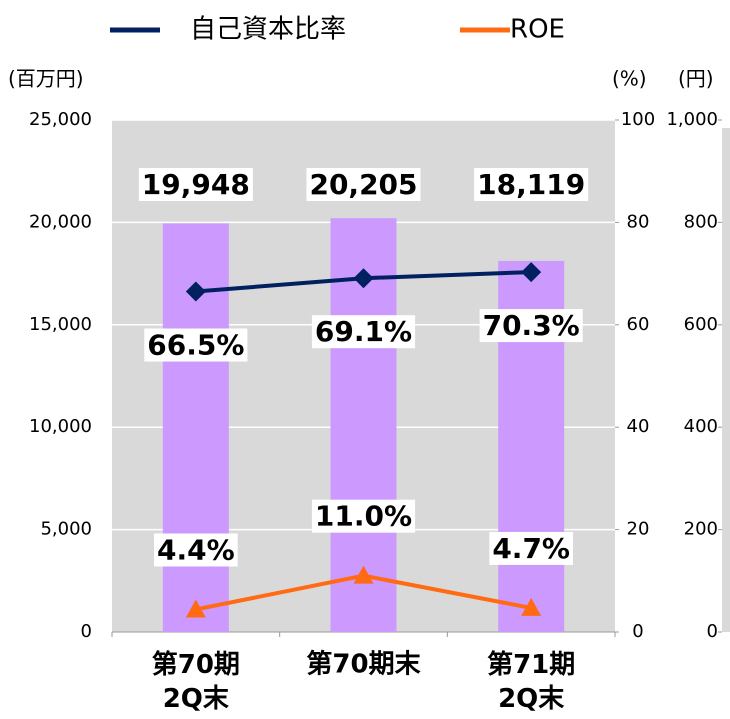  I want to click on side-panel, so click(726, 380).